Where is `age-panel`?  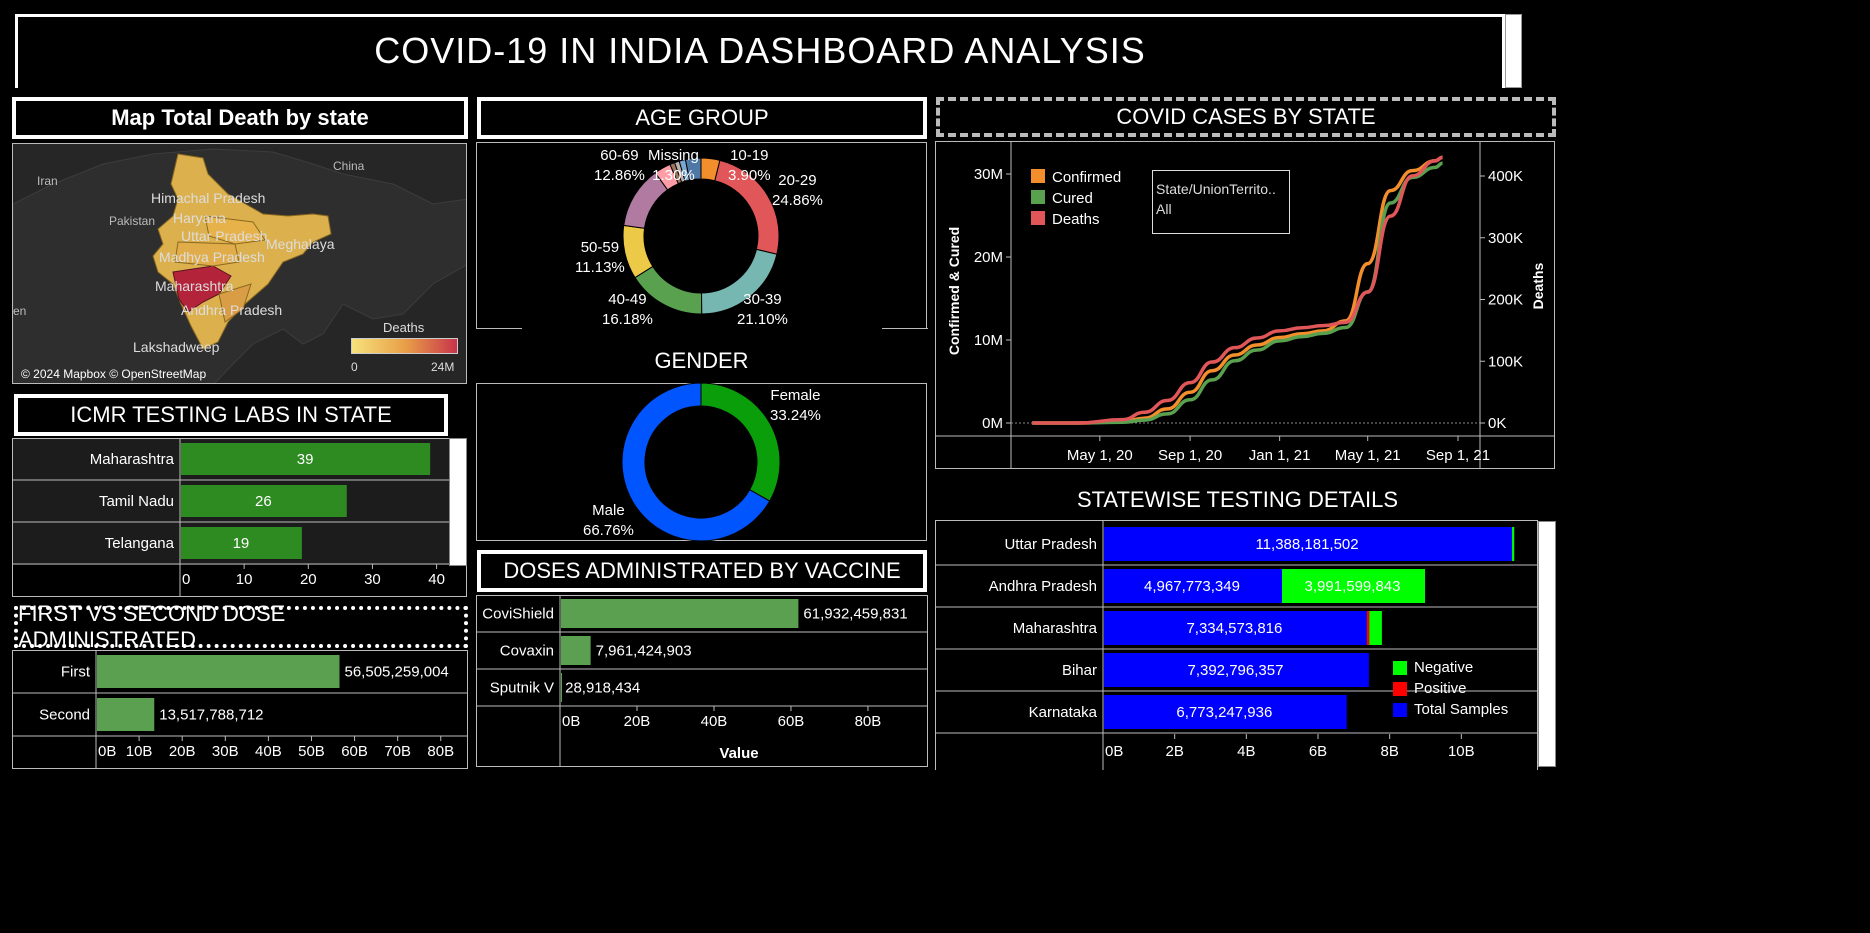 age-panel is located at coordinates (701, 235).